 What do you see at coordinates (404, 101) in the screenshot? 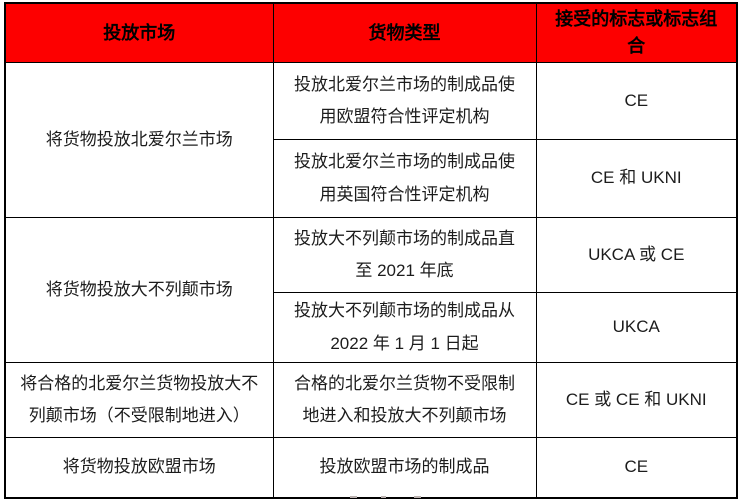
I see `cell-goods-type: 投放北爱尔兰市场的制成品使用欧盟符合性评定机构` at bounding box center [404, 101].